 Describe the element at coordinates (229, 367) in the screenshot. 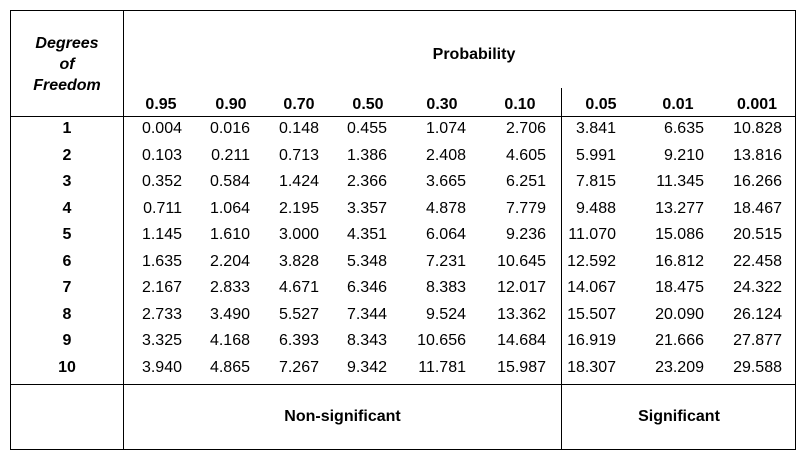

I see `chi-square-value-cell: 4.865` at that location.